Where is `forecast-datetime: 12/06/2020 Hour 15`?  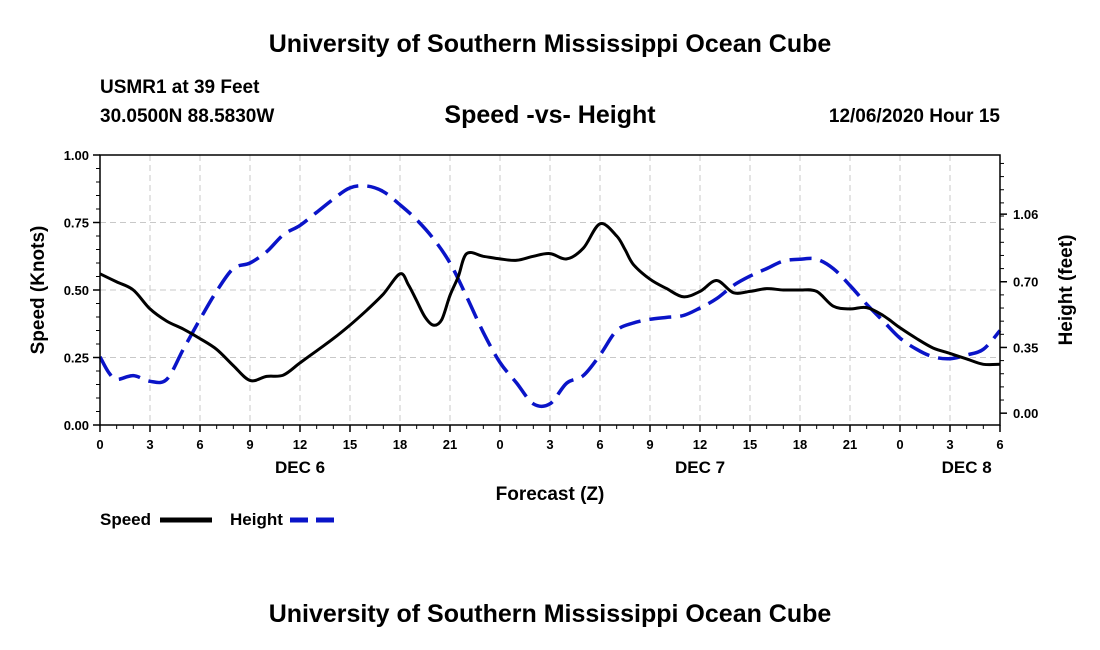 forecast-datetime: 12/06/2020 Hour 15 is located at coordinates (914, 116).